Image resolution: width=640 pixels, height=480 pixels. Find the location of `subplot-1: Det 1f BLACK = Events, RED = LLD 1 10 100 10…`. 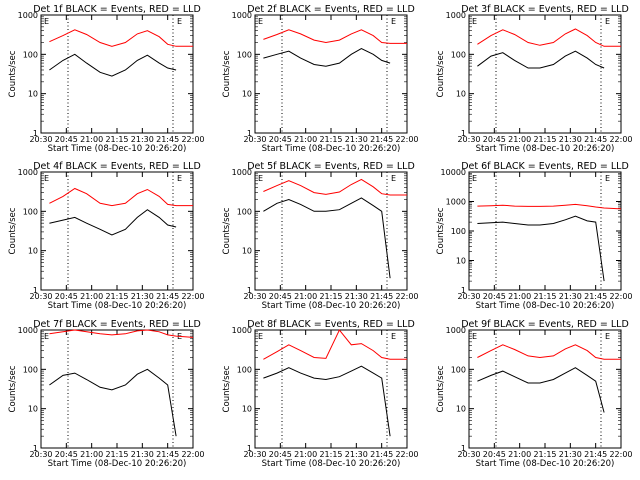

subplot-1: Det 1f BLACK = Events, RED = LLD 1 10 100 10… is located at coordinates (106, 79).